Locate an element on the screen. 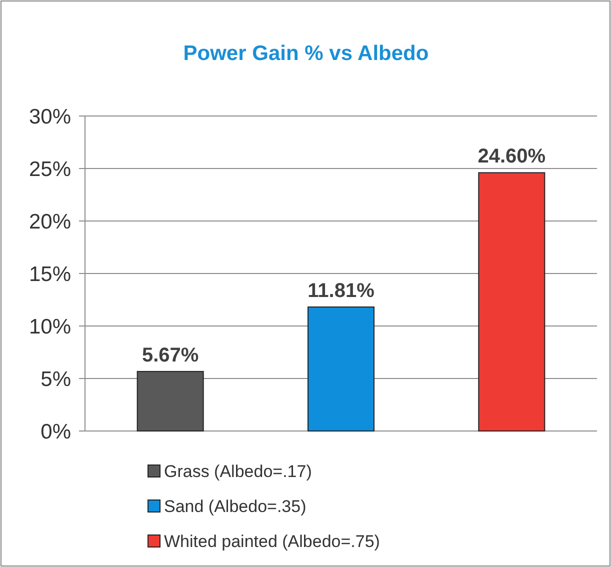  data-label: 5.67% is located at coordinates (170, 355).